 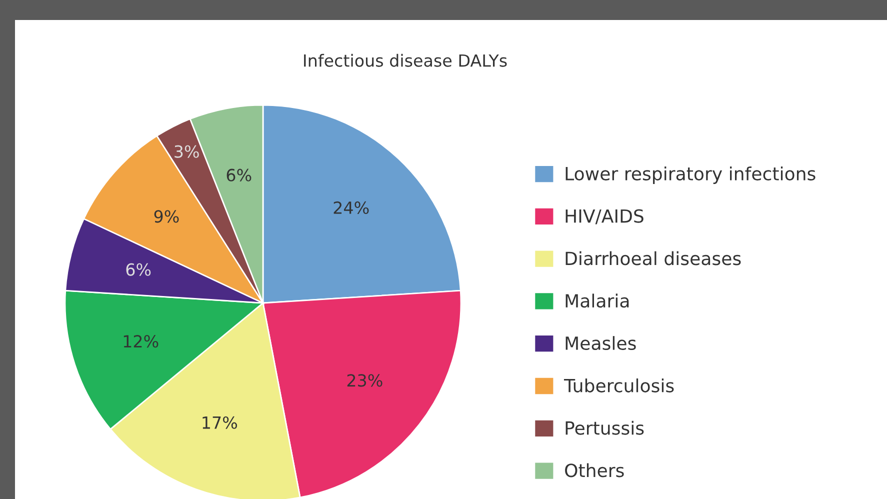 I want to click on data-label: 12%, so click(x=141, y=341).